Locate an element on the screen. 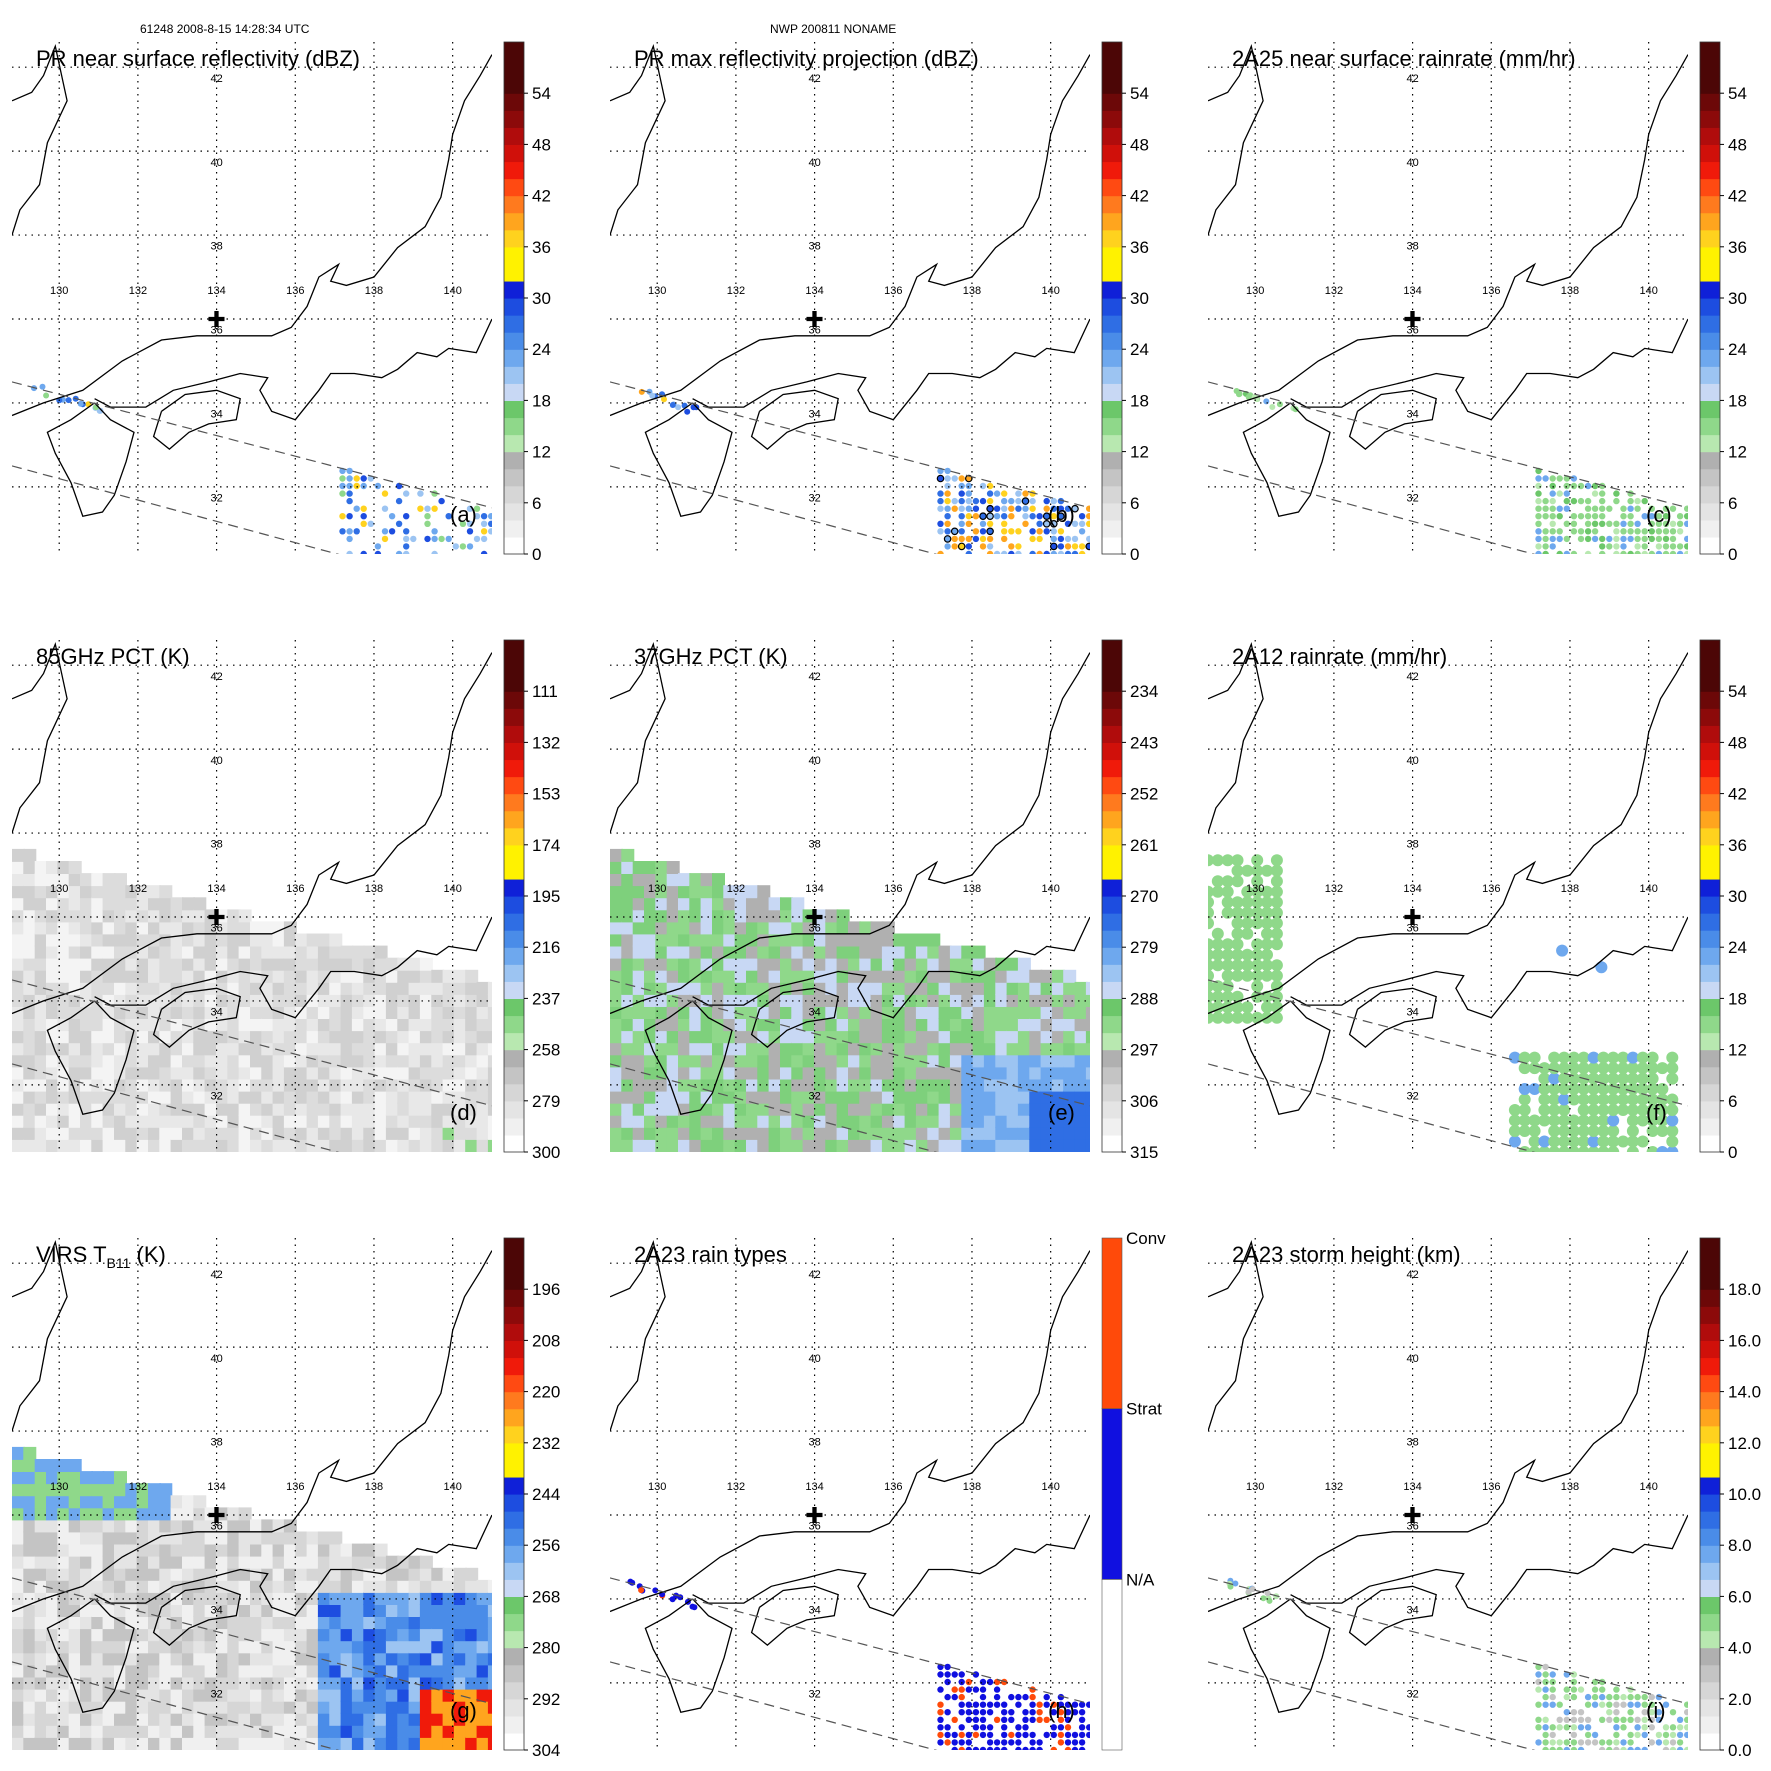 This screenshot has width=1771, height=1771. colorbar-tick-label: 30 is located at coordinates (1737, 896).